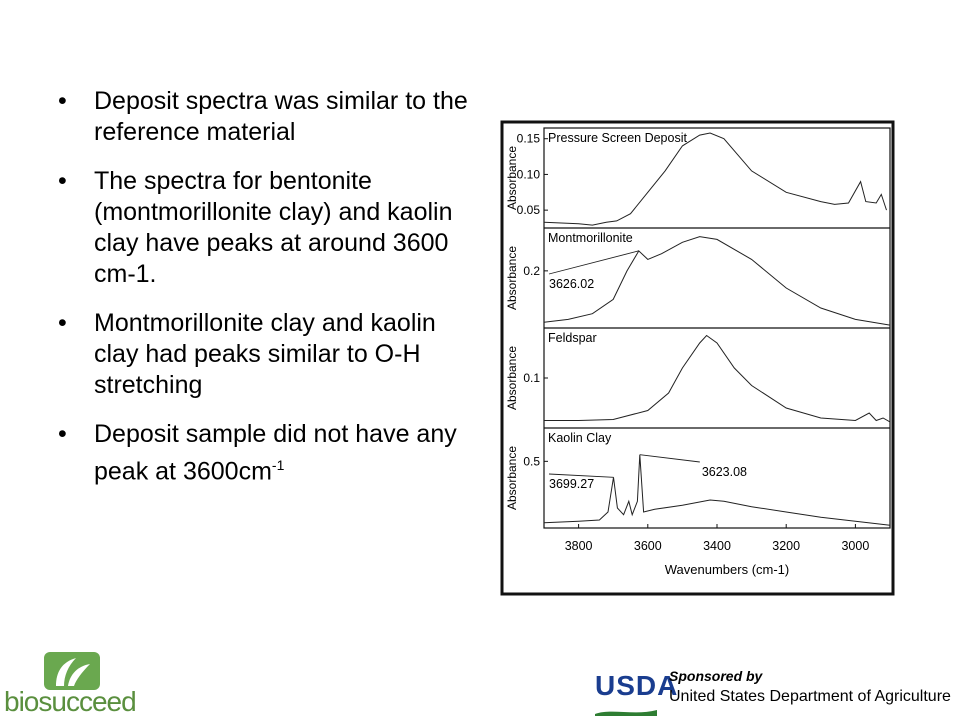 Image resolution: width=960 pixels, height=720 pixels. What do you see at coordinates (637, 685) in the screenshot?
I see `usda-logo-text: USDA` at bounding box center [637, 685].